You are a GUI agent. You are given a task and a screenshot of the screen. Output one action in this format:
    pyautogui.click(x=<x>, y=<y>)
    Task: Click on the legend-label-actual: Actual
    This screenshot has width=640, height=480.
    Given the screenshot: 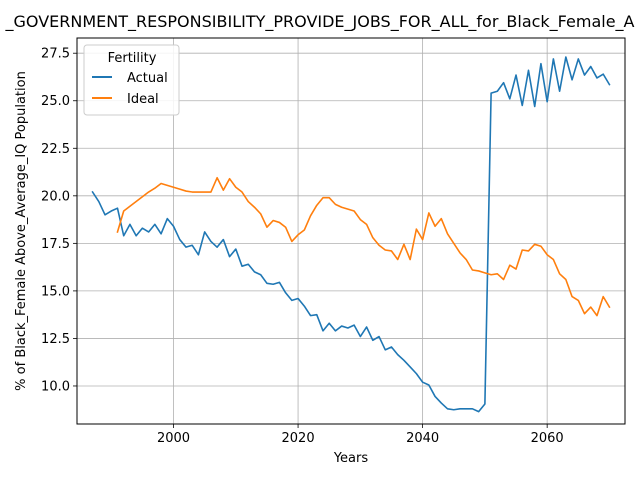 What is the action you would take?
    pyautogui.click(x=147, y=78)
    